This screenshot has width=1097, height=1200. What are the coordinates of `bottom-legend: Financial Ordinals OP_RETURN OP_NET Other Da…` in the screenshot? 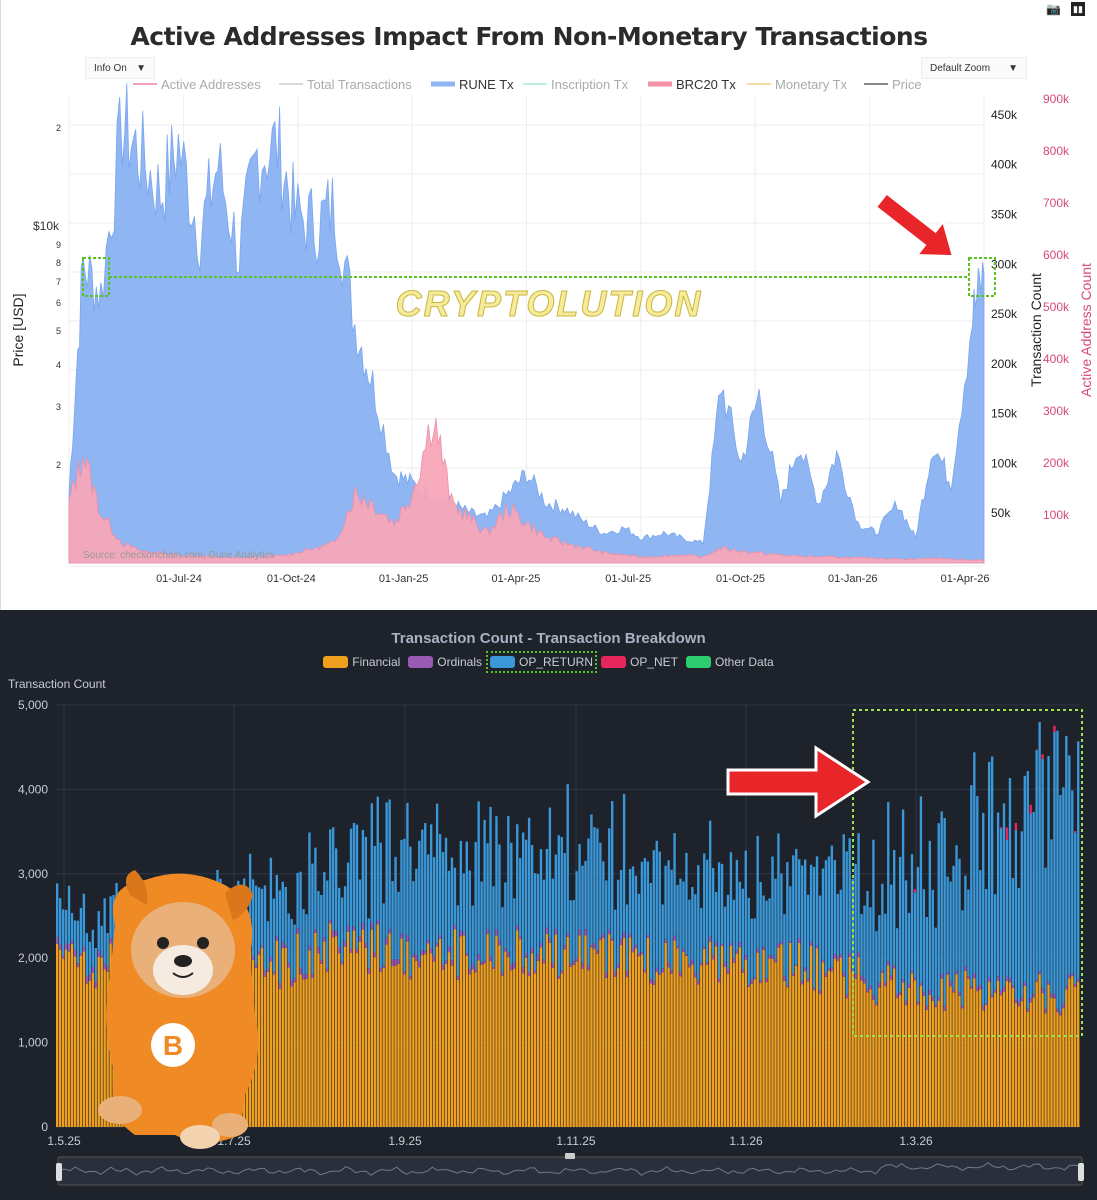 It's located at (548, 662).